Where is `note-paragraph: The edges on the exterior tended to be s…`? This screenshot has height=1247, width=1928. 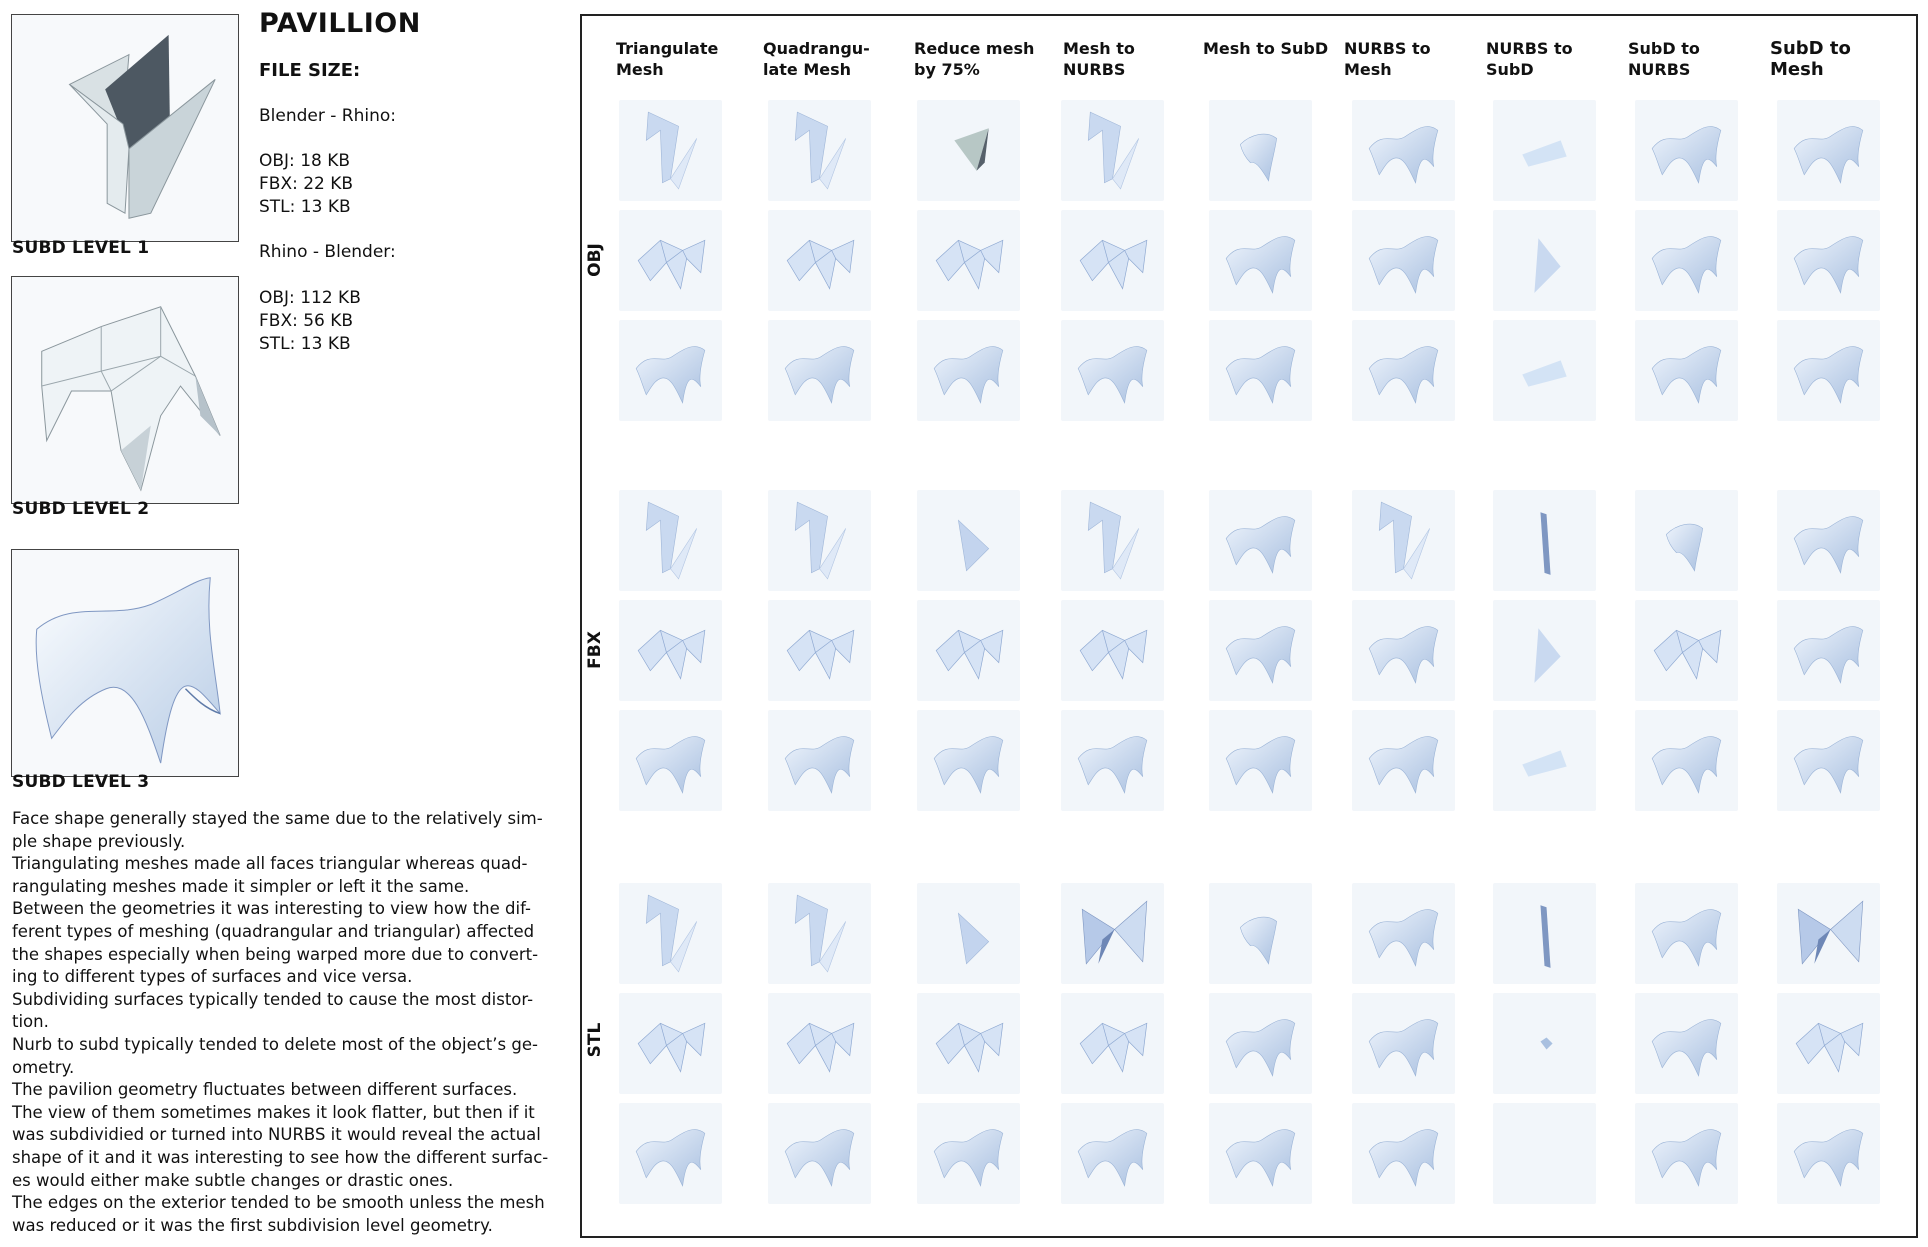 note-paragraph: The edges on the exterior tended to be s… is located at coordinates (278, 1214).